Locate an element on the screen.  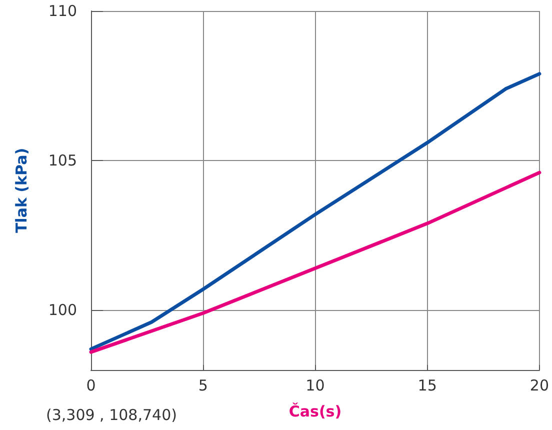
y-tick-label: 100 is located at coordinates (62, 310).